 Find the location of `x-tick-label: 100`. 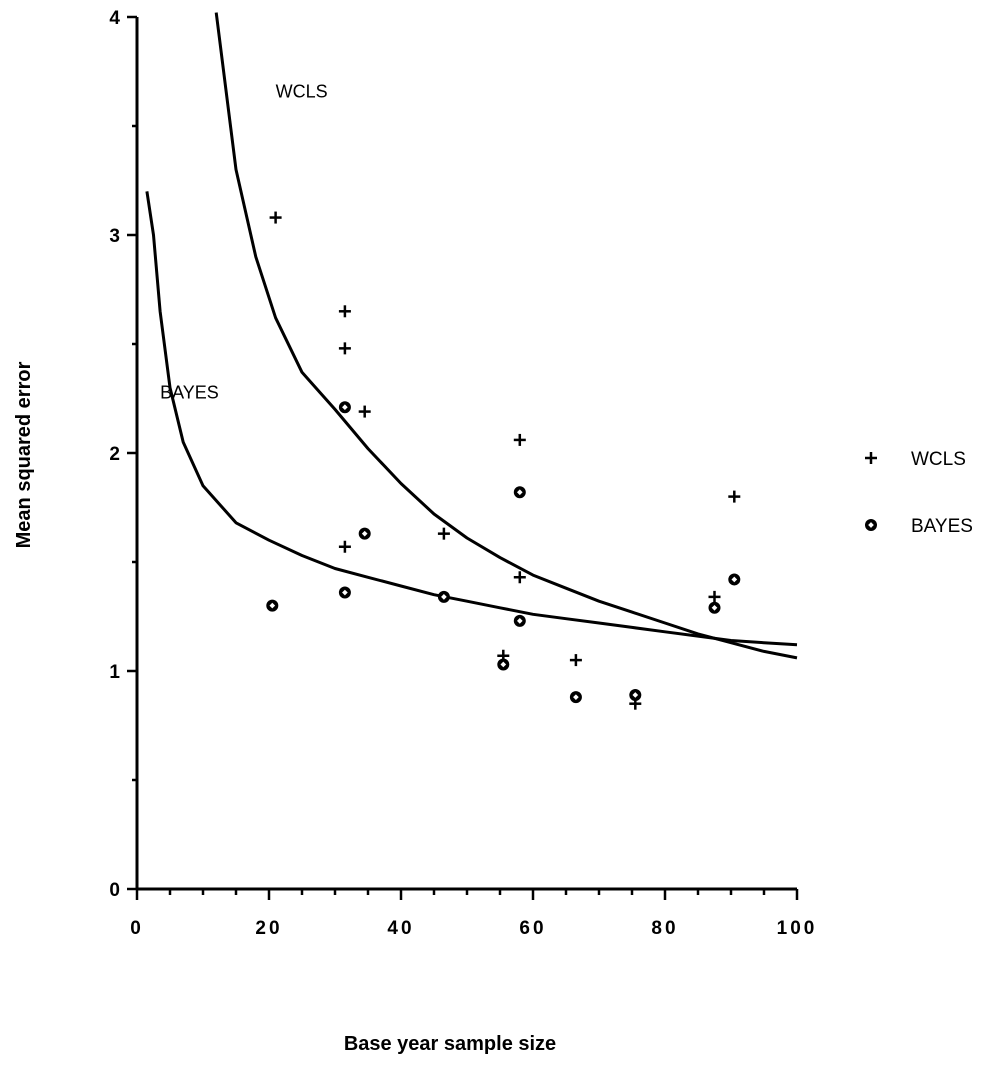

x-tick-label: 100 is located at coordinates (797, 928).